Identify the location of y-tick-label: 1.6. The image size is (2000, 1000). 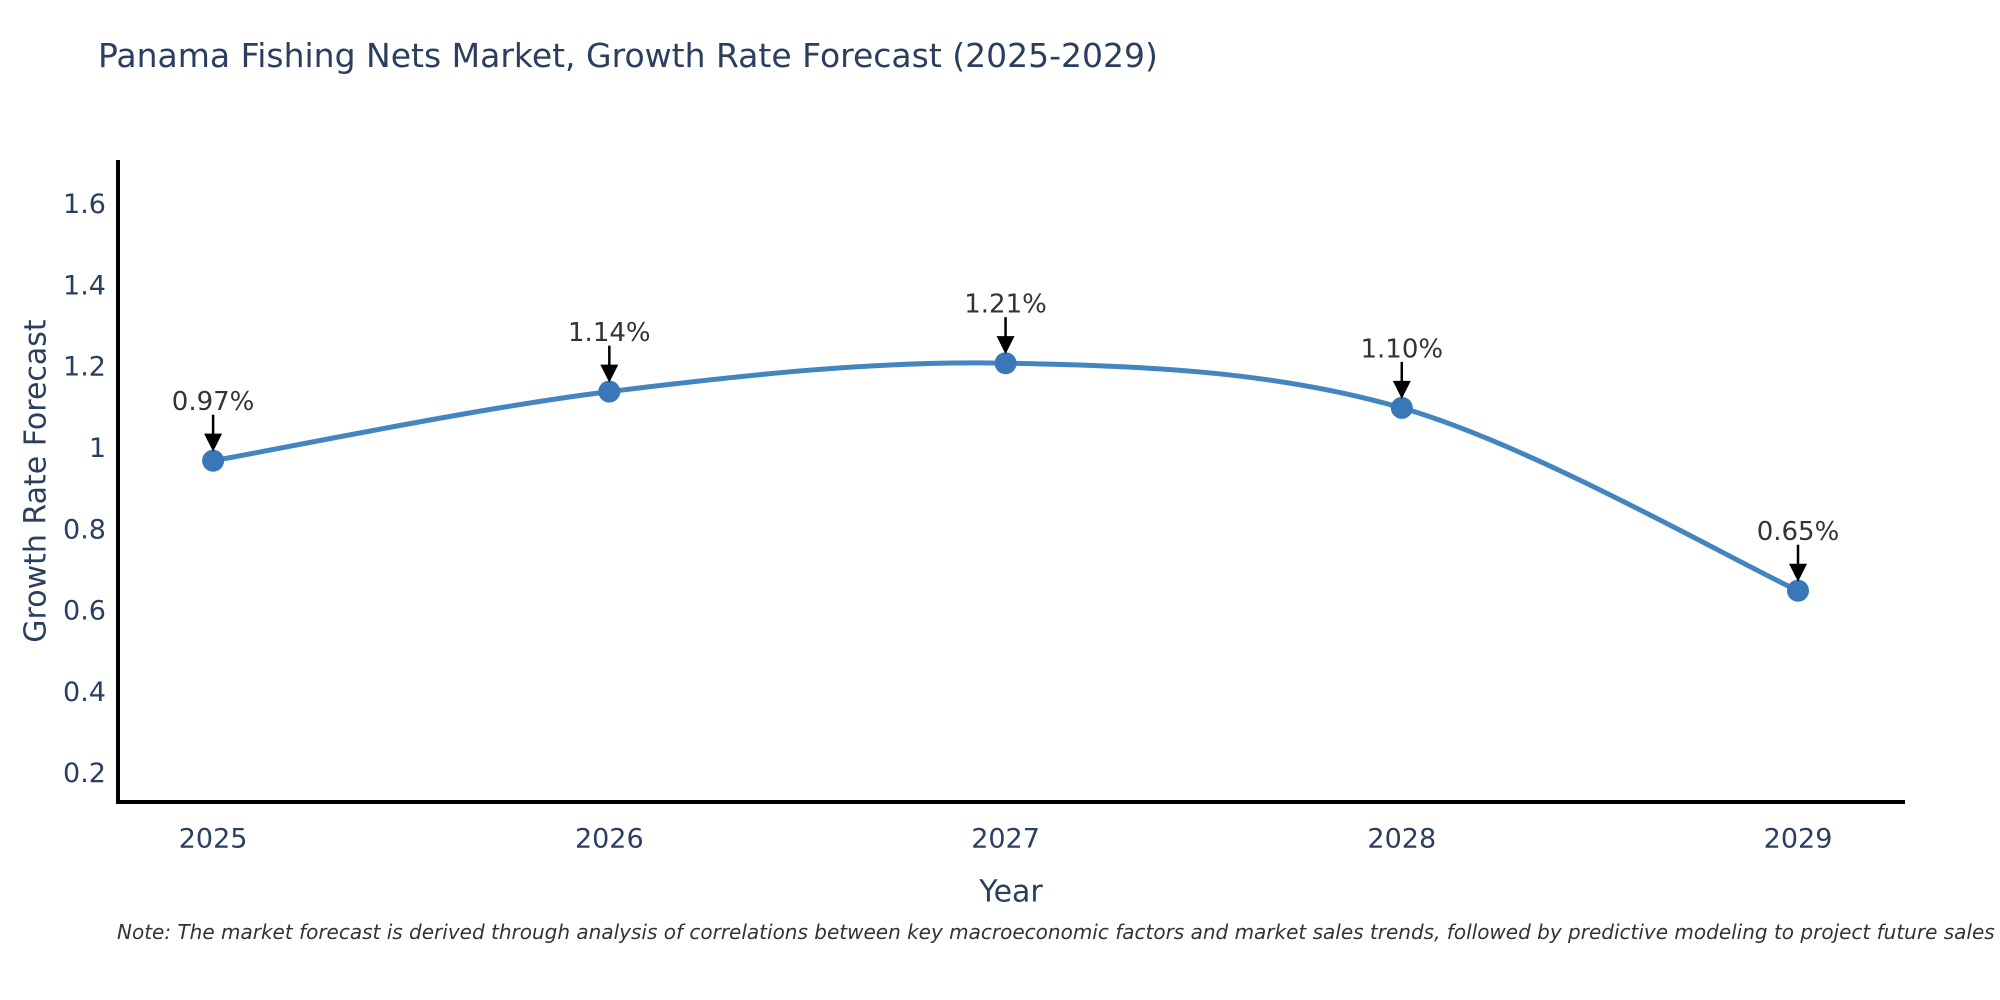
(84, 204).